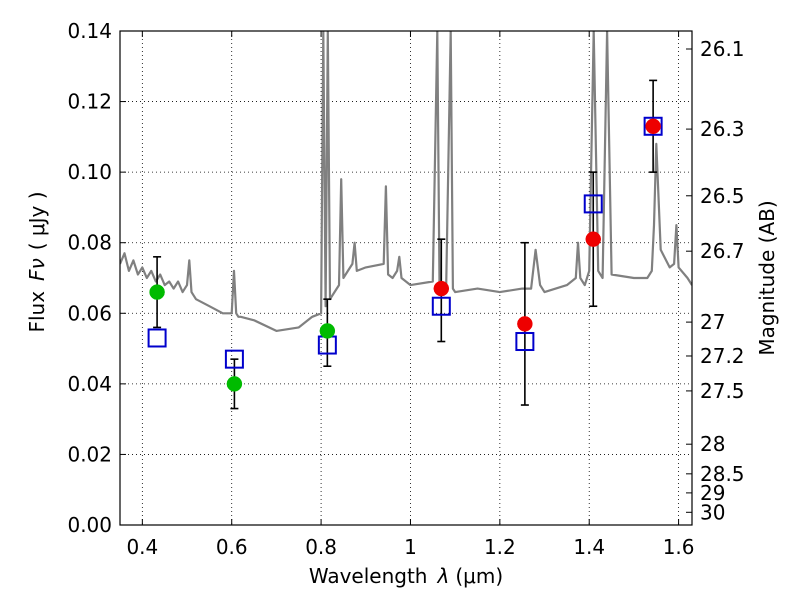 The image size is (800, 604). I want to click on y2-tick-label: 28.5, so click(722, 474).